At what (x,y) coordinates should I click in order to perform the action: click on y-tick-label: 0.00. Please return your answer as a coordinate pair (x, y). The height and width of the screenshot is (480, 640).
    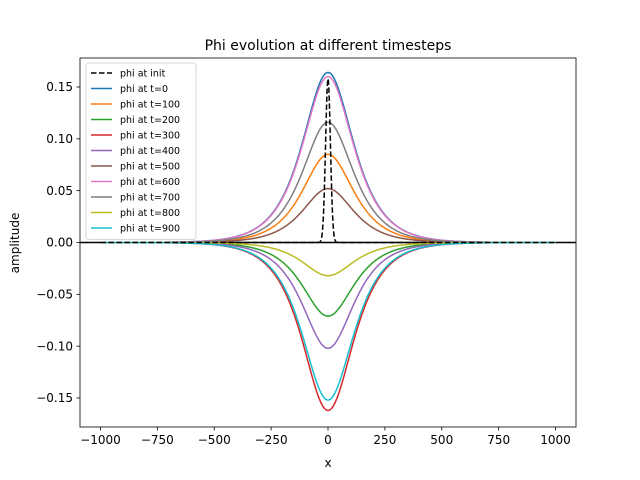
    Looking at the image, I should click on (59, 243).